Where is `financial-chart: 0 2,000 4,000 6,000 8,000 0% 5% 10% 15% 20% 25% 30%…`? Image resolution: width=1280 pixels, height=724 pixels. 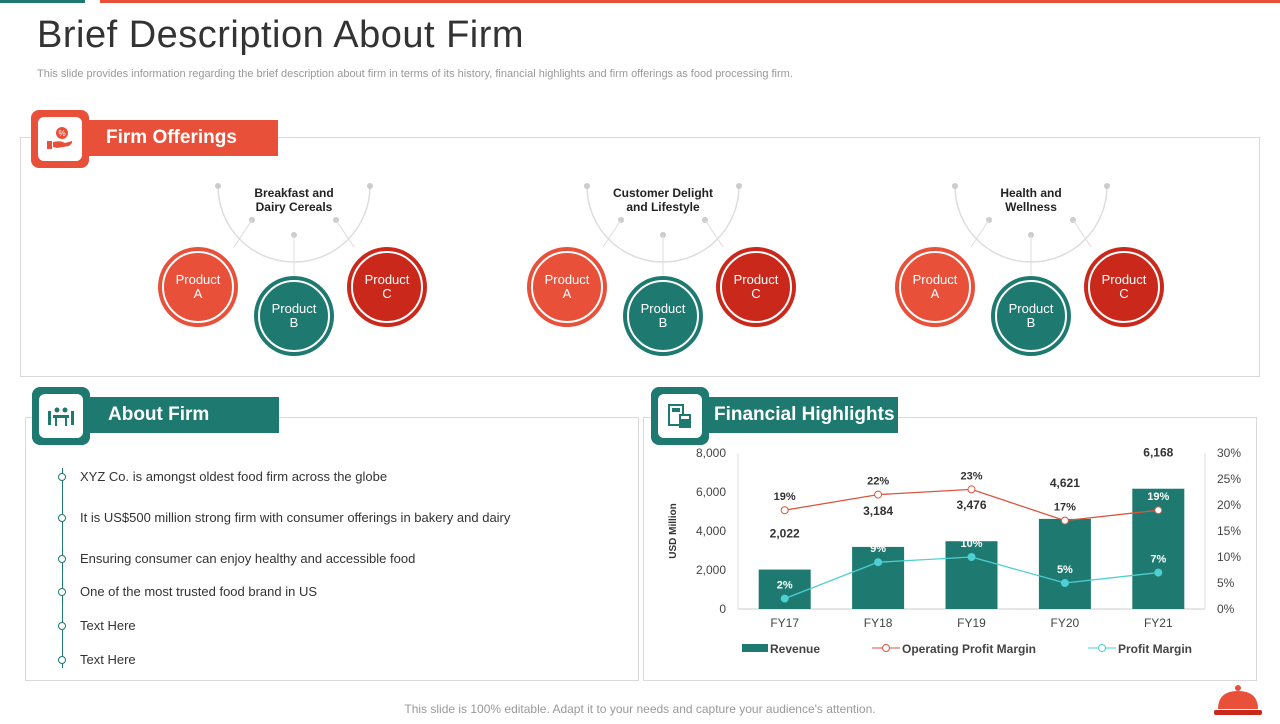
financial-chart: 0 2,000 4,000 6,000 8,000 0% 5% 10% 15% 20% 25% 30%… is located at coordinates (954, 551).